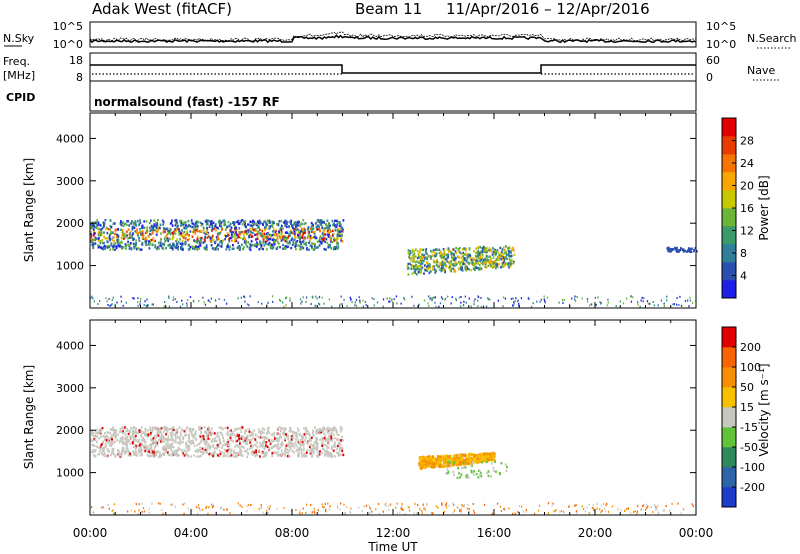  Describe the element at coordinates (393, 36) in the screenshot. I see `noise-search-line` at that location.